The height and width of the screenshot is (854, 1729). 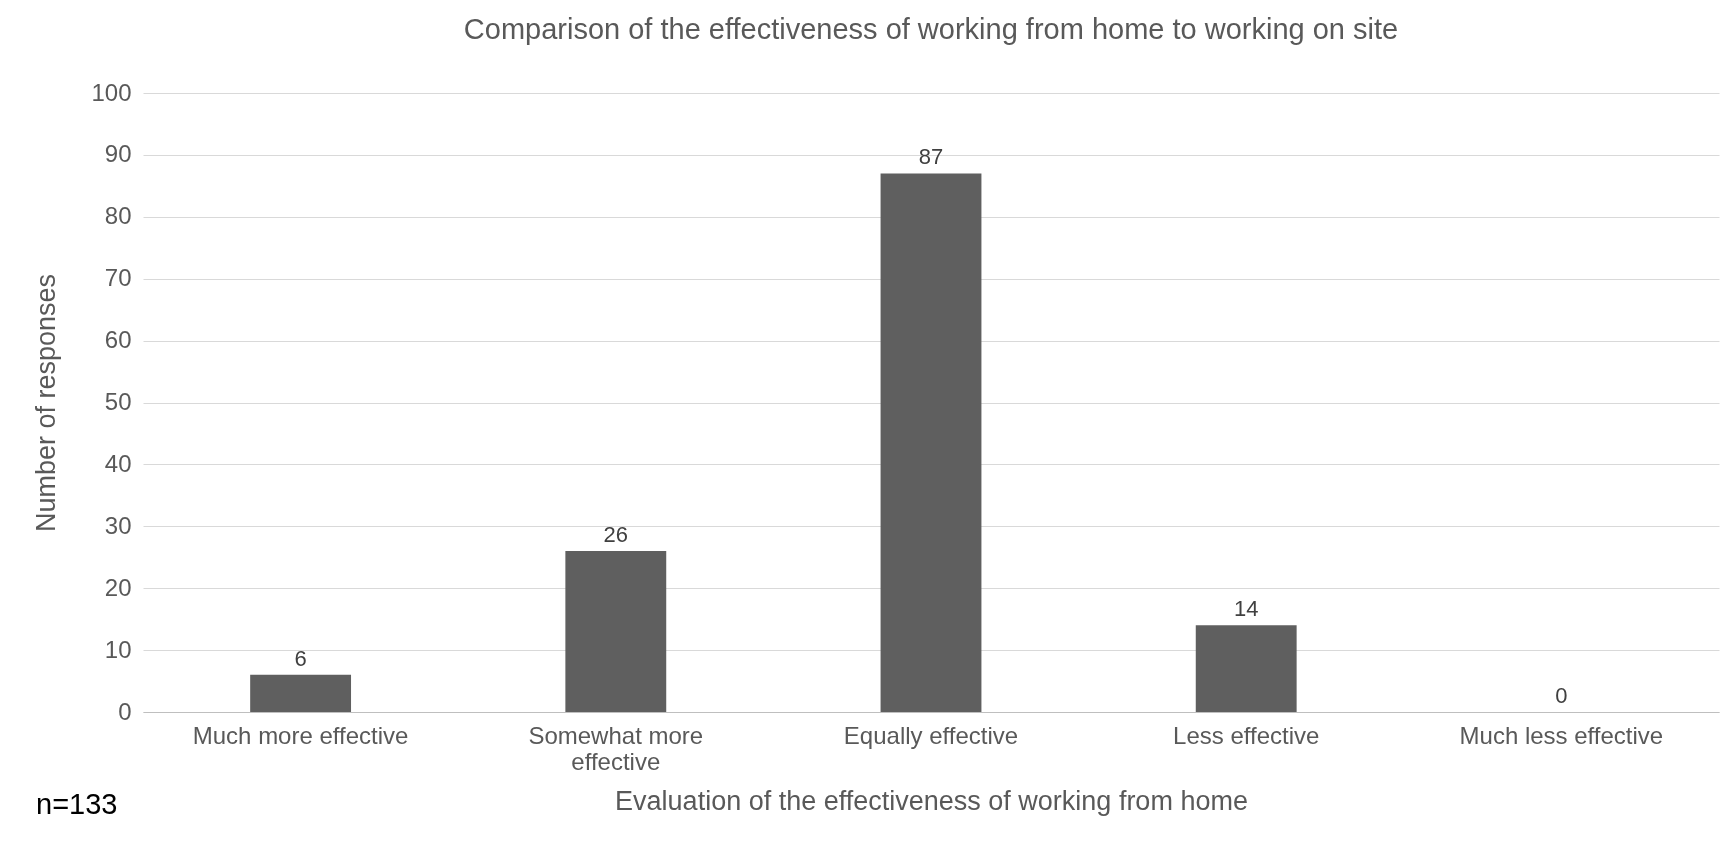 What do you see at coordinates (931, 29) in the screenshot?
I see `chart-title: Comparison of the effectiveness of working from home to working on site` at bounding box center [931, 29].